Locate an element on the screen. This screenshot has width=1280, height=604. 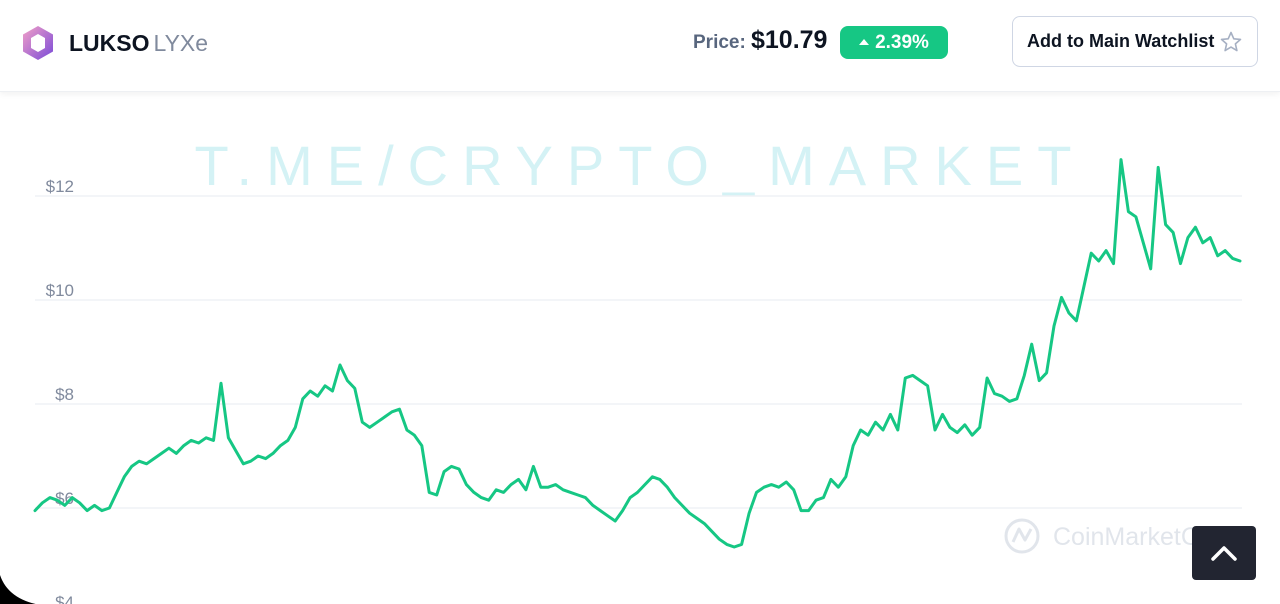
corner-shadow is located at coordinates (18, 589).